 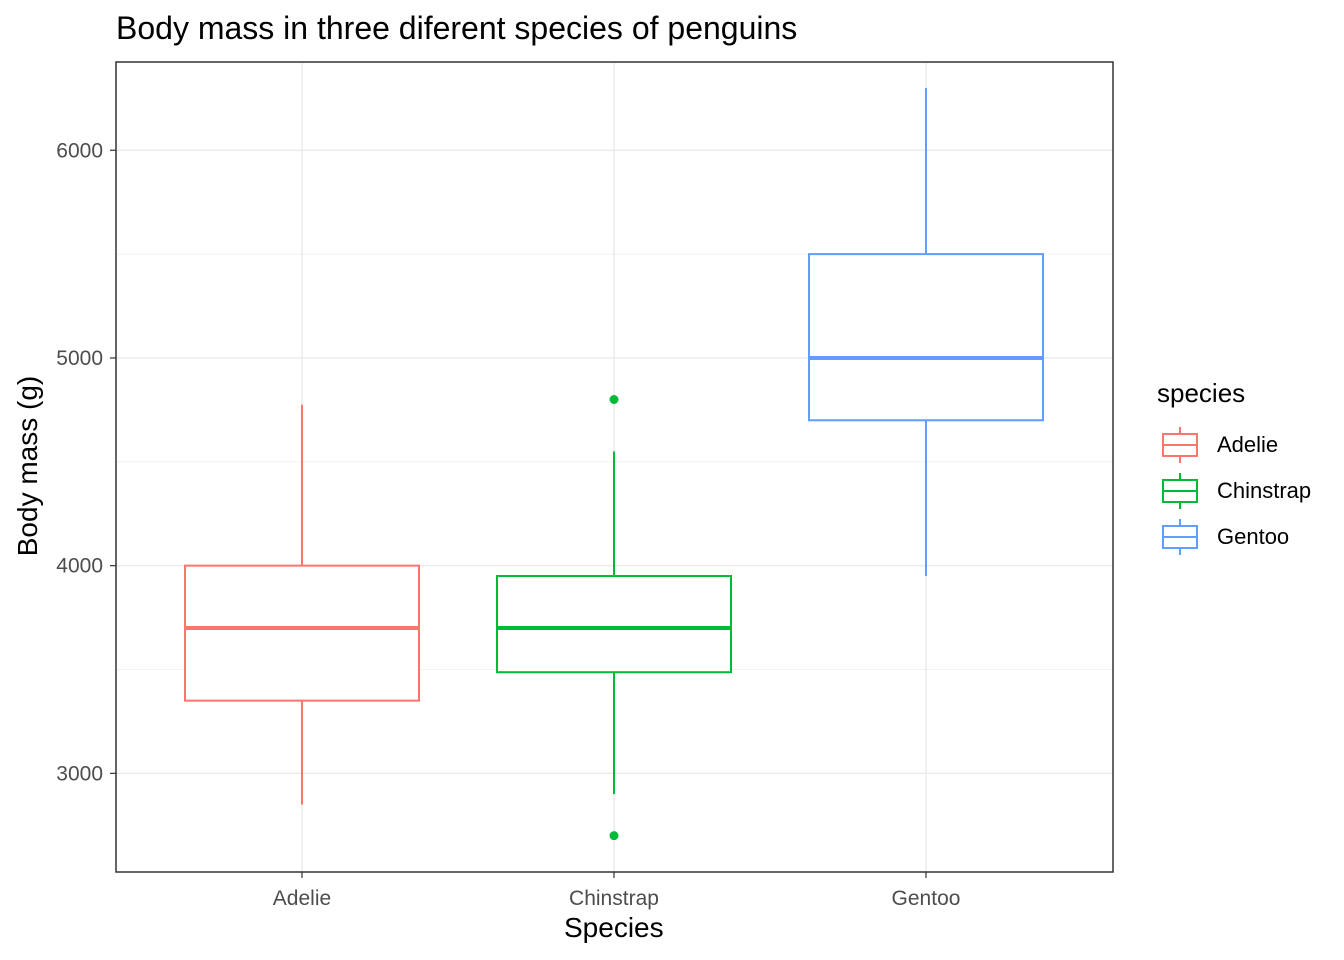 What do you see at coordinates (614, 927) in the screenshot?
I see `x-axis-label: Species` at bounding box center [614, 927].